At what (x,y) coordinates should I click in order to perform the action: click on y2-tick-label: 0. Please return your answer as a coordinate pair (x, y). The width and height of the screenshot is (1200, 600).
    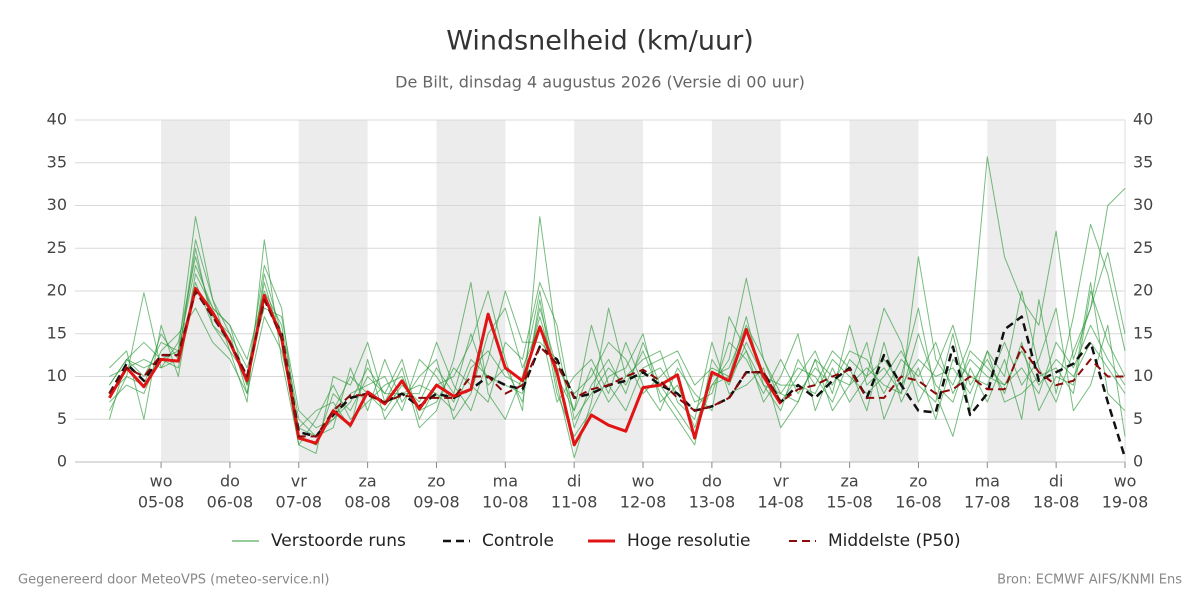
    Looking at the image, I should click on (1138, 461).